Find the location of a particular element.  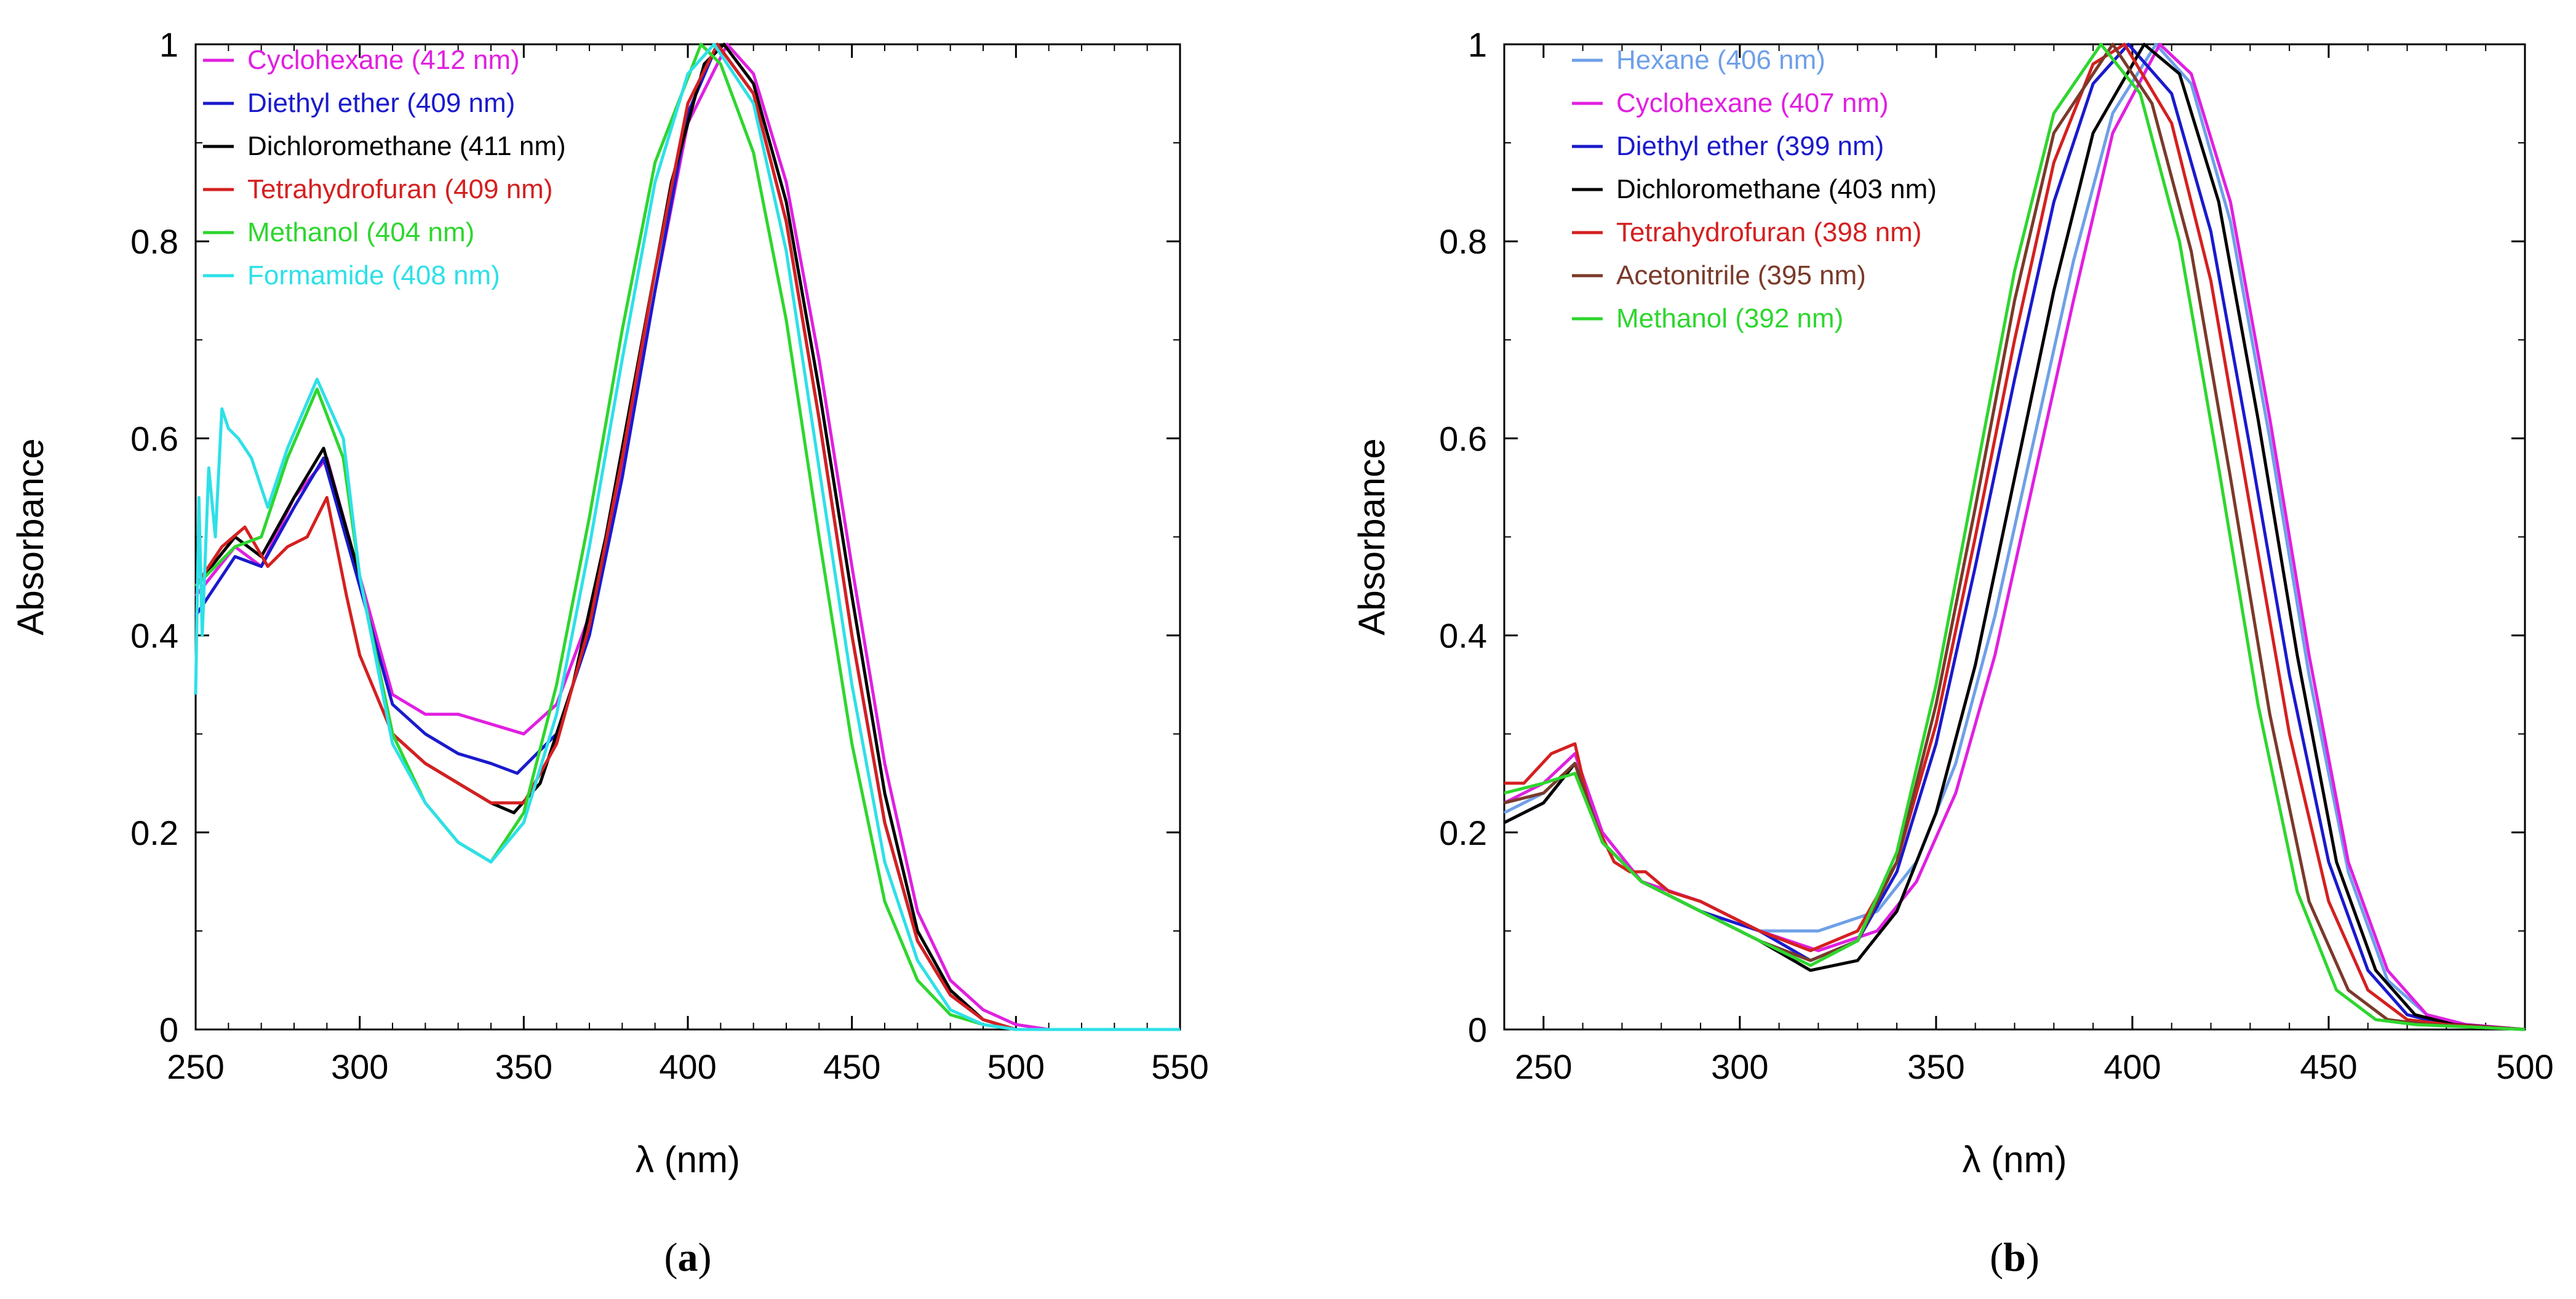

legend-entry: Cyclohexane (407 nm) is located at coordinates (1753, 103).